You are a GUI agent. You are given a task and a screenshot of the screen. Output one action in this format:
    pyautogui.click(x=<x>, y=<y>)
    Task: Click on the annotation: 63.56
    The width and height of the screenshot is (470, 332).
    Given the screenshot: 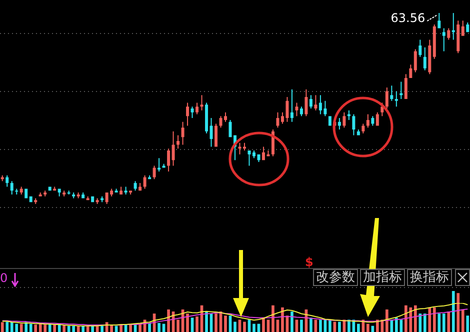 What is the action you would take?
    pyautogui.click(x=408, y=18)
    